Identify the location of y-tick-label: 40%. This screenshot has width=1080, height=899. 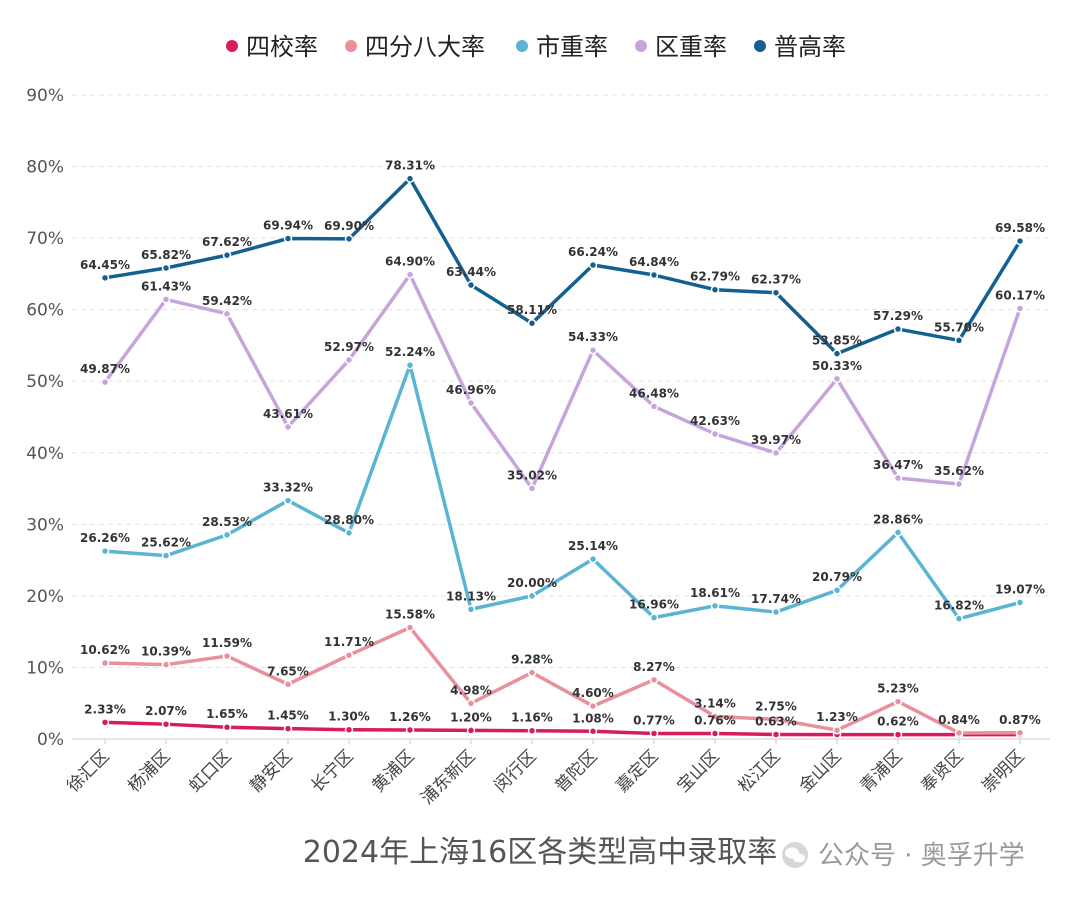
(45, 454).